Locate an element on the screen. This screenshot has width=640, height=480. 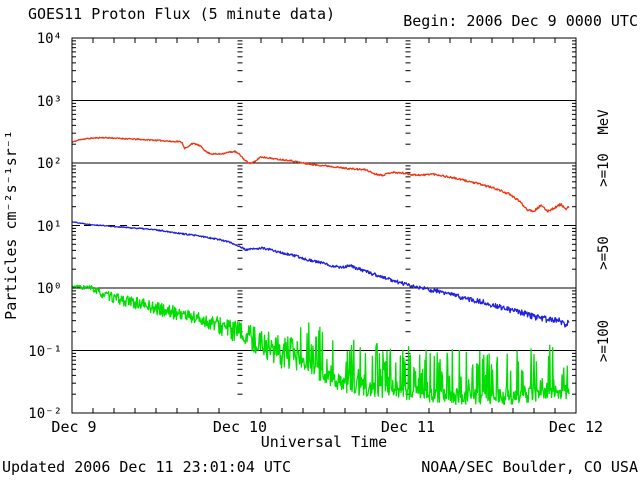
y-tick-1e-2: 10⁻² is located at coordinates (45, 414).